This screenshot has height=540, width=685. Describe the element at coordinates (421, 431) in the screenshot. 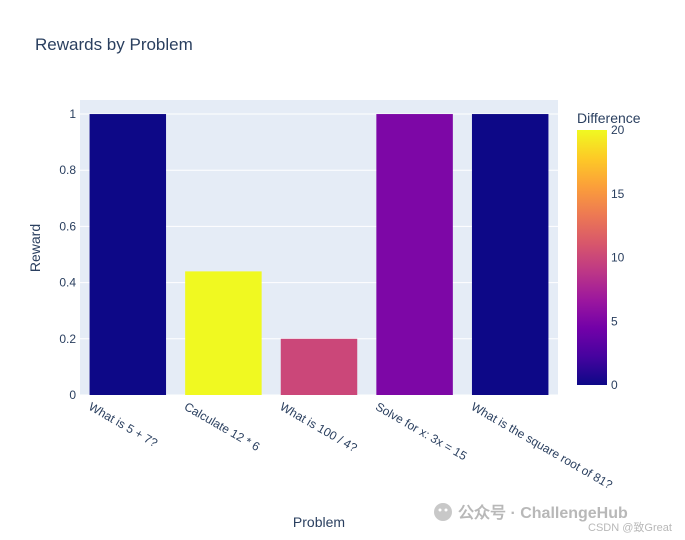

I see `x-tick-label: Solve for x: 3x = 15` at that location.